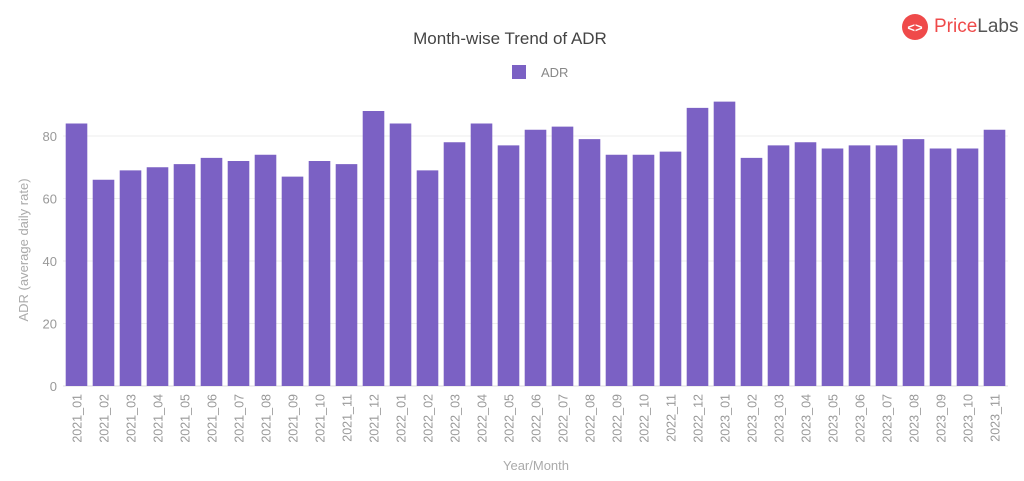  I want to click on x-tick-label: 2022_03, so click(456, 418).